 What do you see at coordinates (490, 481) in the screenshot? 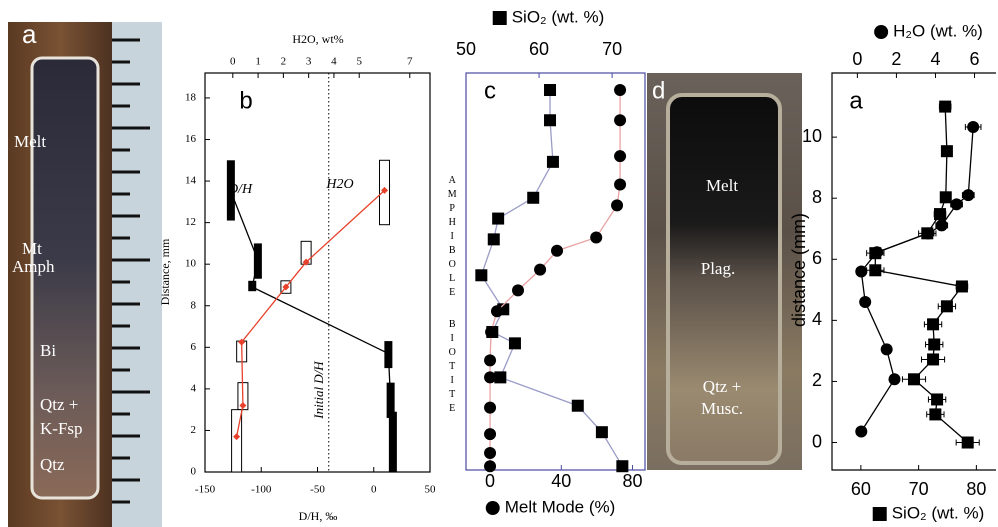
I see `x-tick-label: 0` at bounding box center [490, 481].